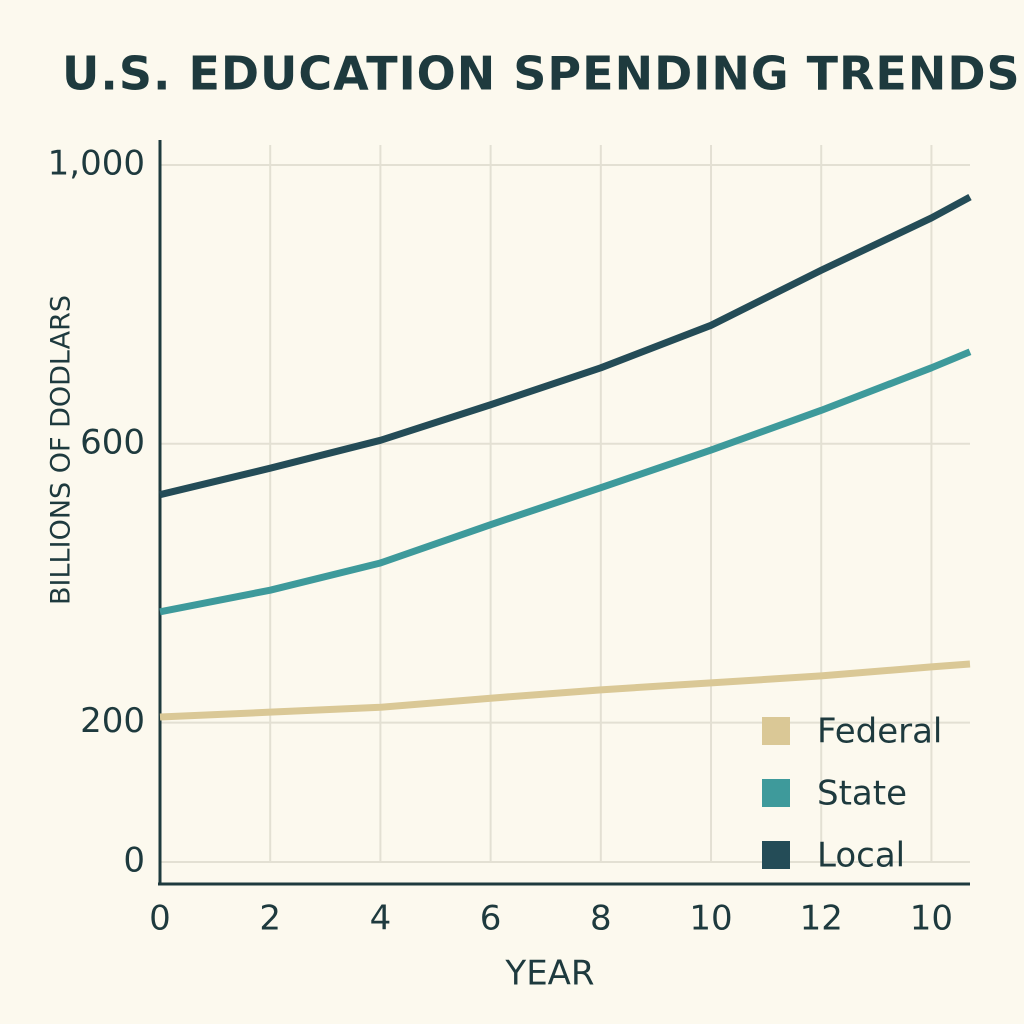 The width and height of the screenshot is (1024, 1024). I want to click on y-tick-label: 200, so click(112, 721).